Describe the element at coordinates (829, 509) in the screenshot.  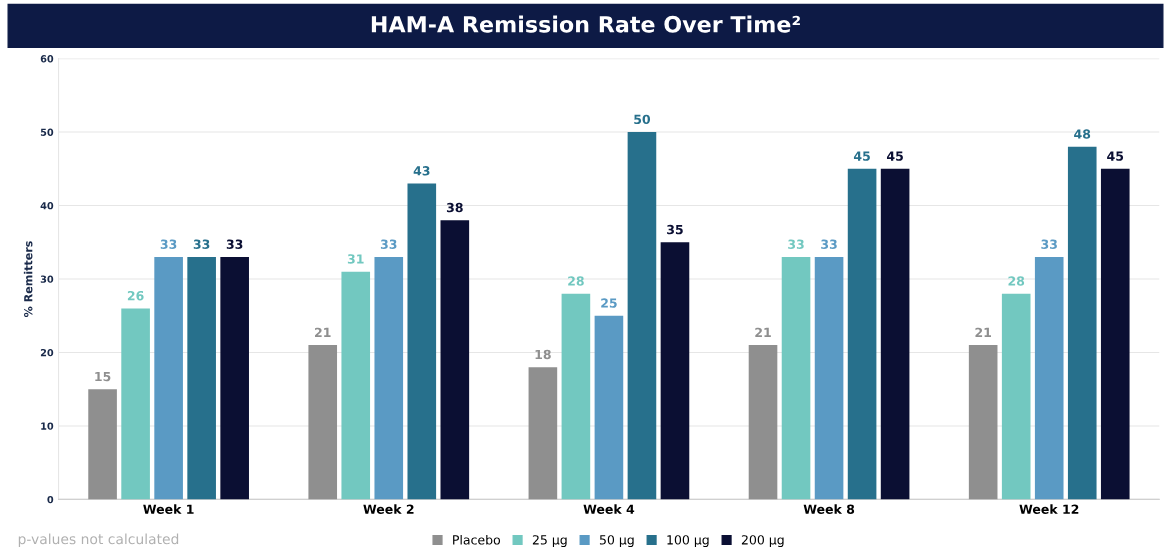
I see `x-tick-label: Week 8` at that location.